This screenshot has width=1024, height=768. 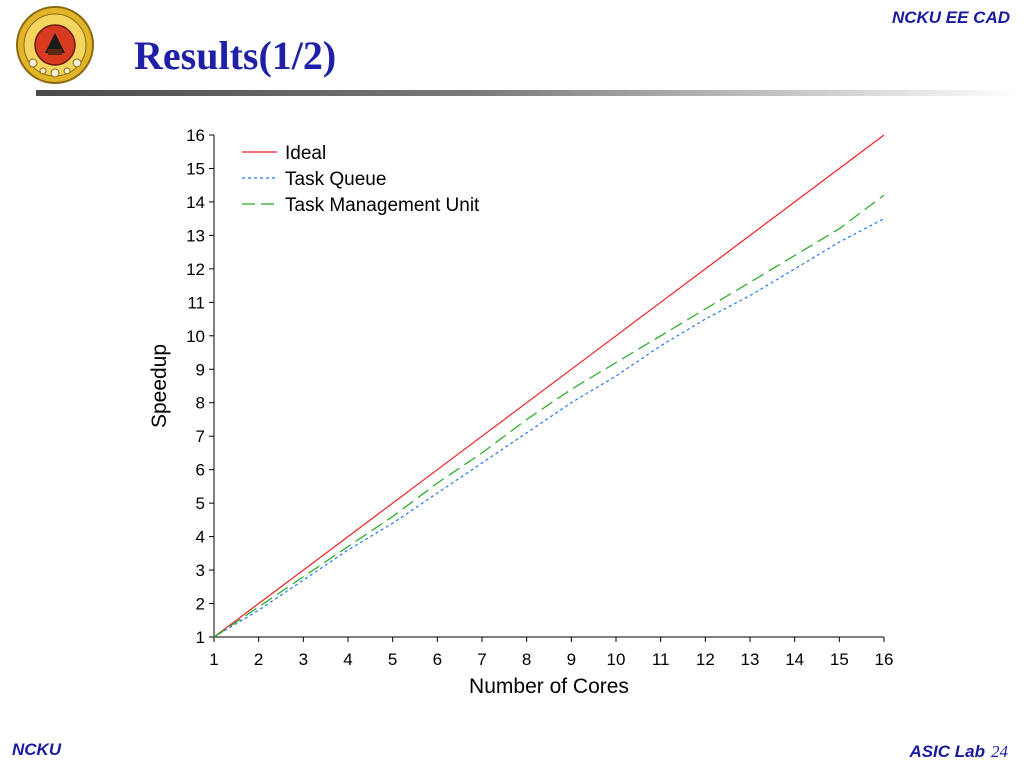 I want to click on footer-university: NCKU, so click(x=37, y=749).